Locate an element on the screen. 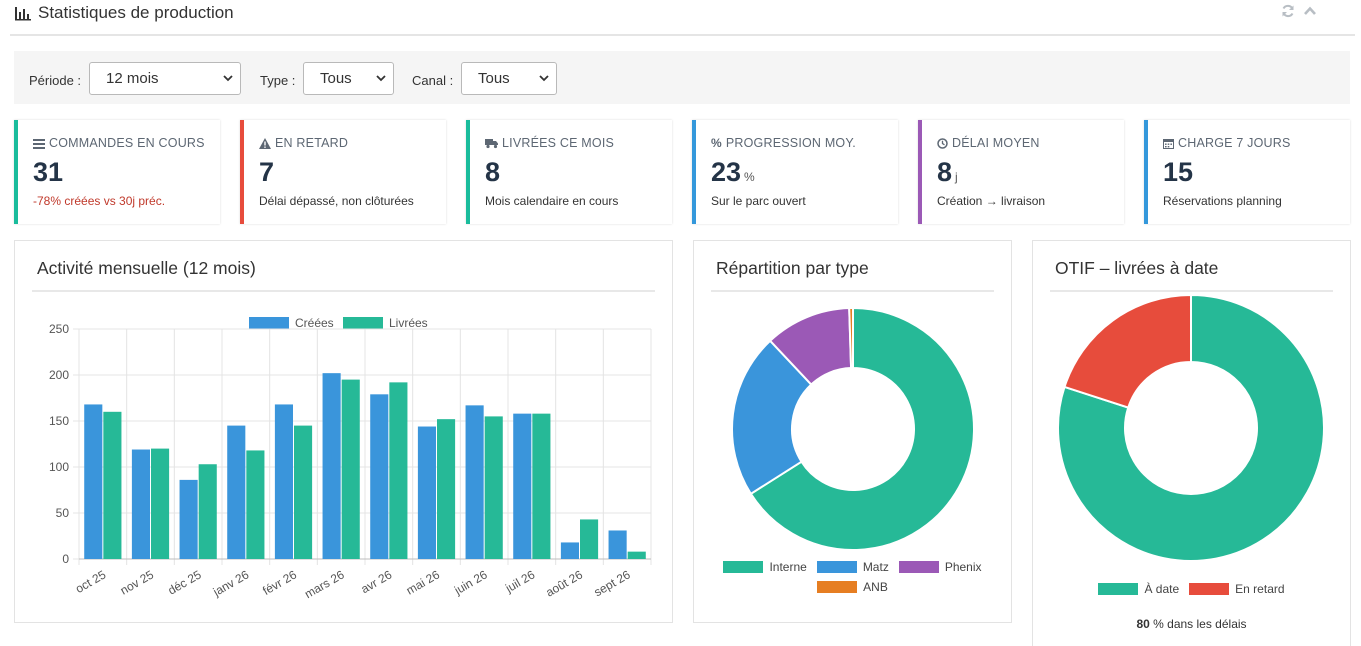 The image size is (1361, 646). page-title-text: Statistiques de production is located at coordinates (136, 12).